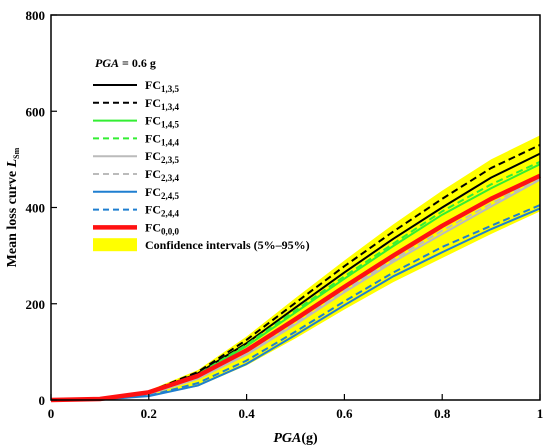  I want to click on y-tick-label: 600, so click(36, 111).